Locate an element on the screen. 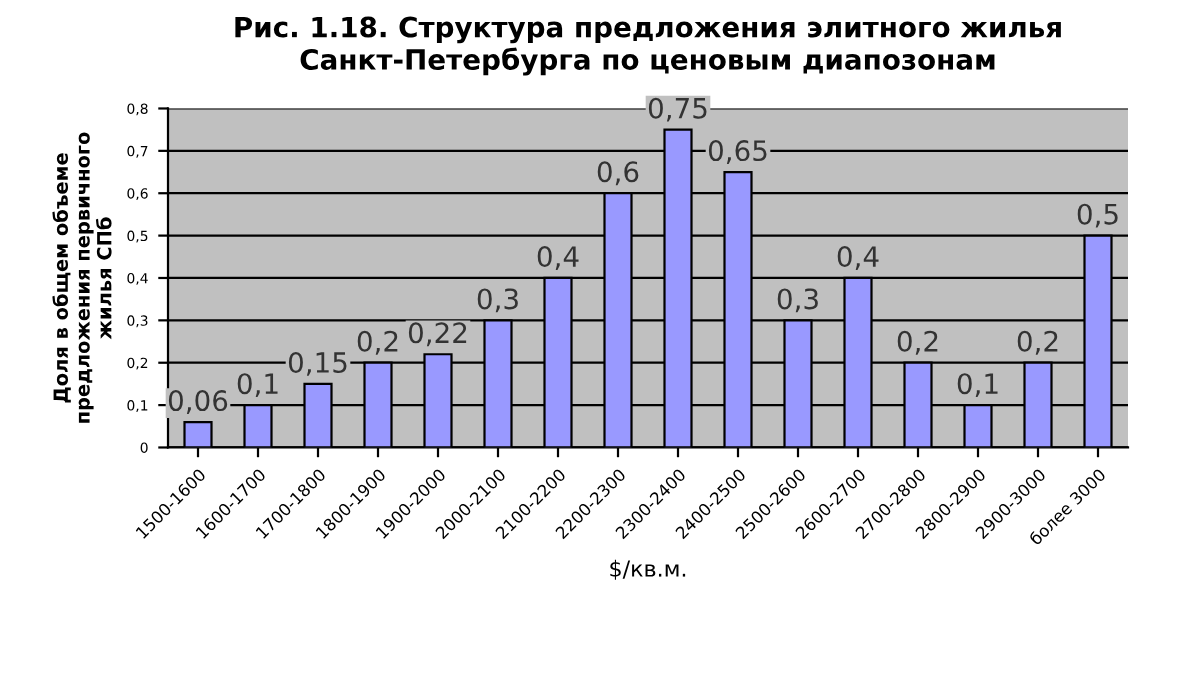 This screenshot has height=678, width=1200. data-label: 0,6 is located at coordinates (618, 173).